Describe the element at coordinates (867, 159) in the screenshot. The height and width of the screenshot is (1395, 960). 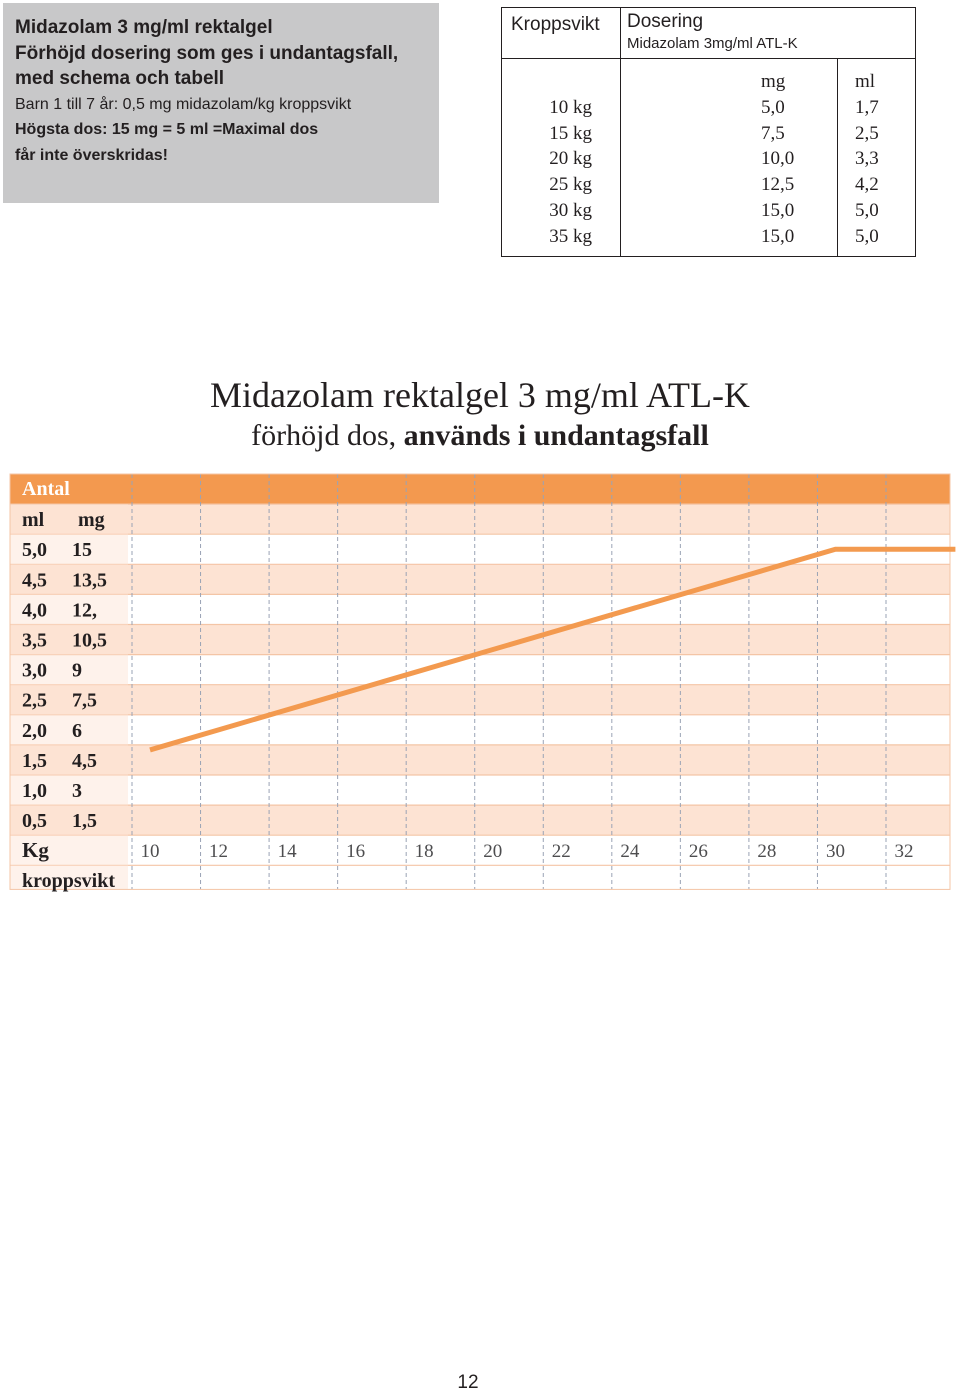
I see `row-ml: 3,3` at that location.